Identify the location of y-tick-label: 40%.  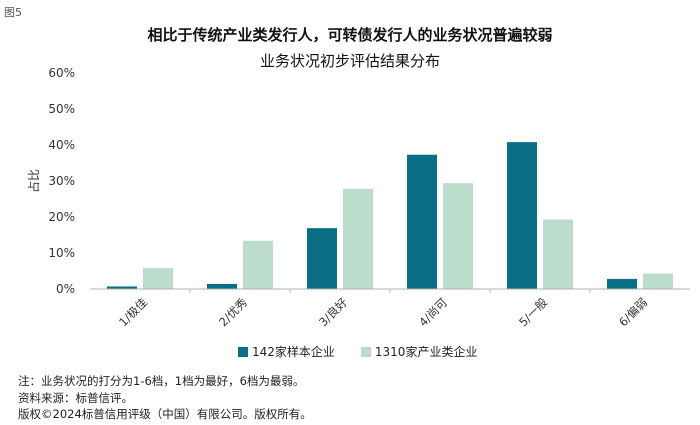
(61, 145).